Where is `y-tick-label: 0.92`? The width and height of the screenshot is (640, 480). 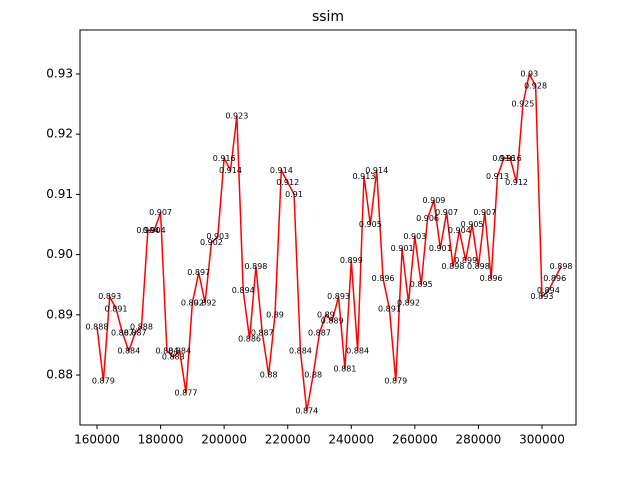
y-tick-label: 0.92 is located at coordinates (59, 134).